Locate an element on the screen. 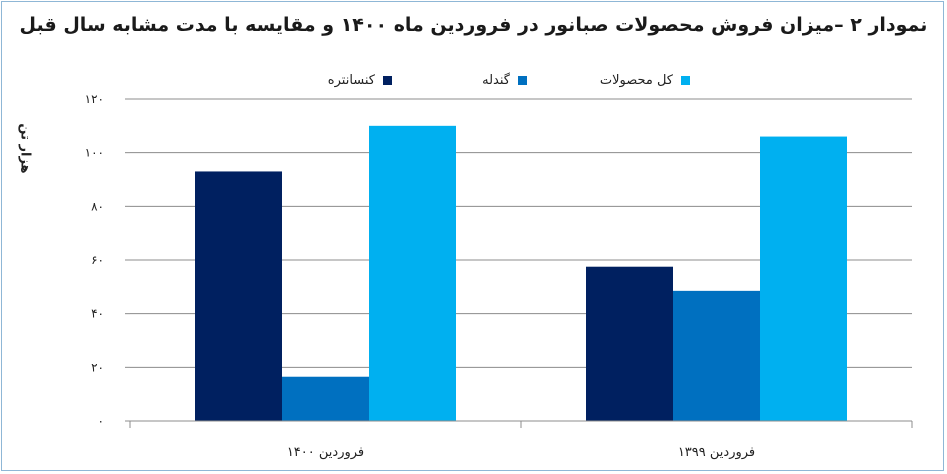 The image size is (947, 474). y-tick-label: ۱۲۰ is located at coordinates (94, 99).